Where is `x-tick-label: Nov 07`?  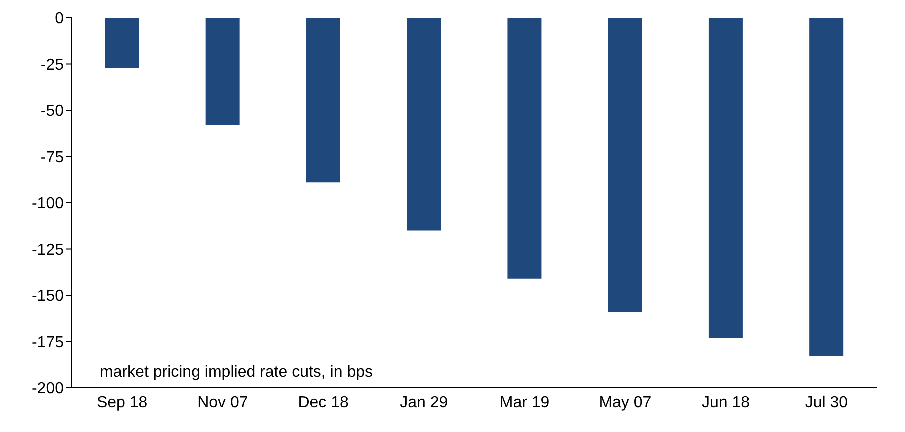 x-tick-label: Nov 07 is located at coordinates (223, 403).